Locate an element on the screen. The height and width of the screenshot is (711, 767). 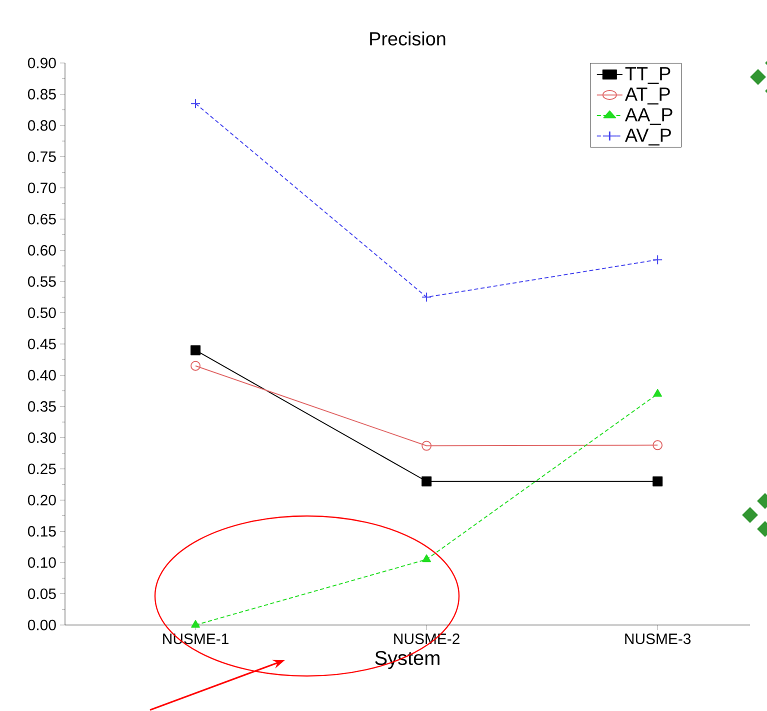
y-tick-label: 0.85 is located at coordinates (42, 94).